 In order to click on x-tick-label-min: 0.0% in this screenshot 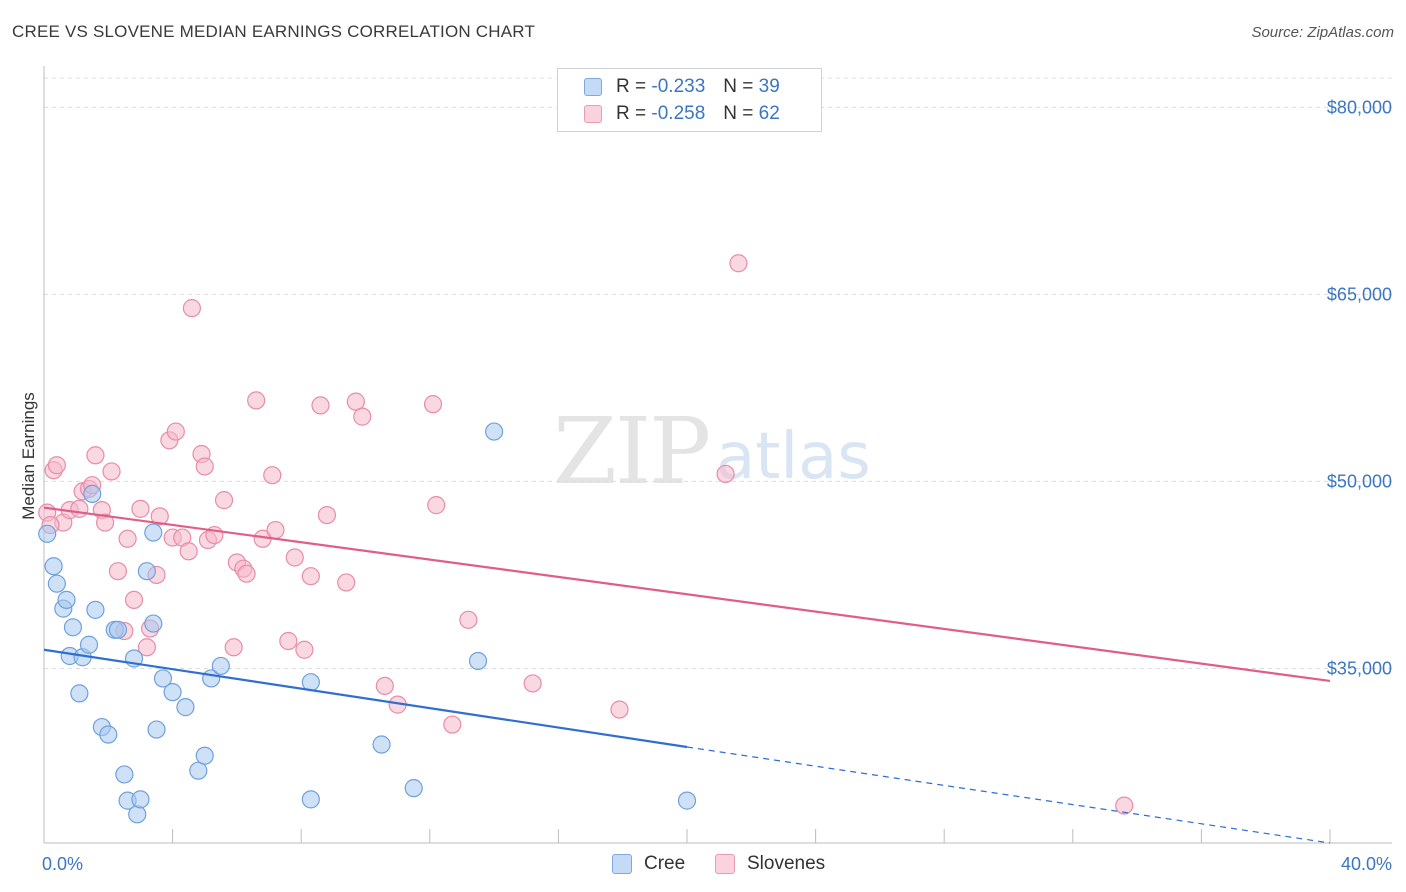, I will do `click(62, 864)`.